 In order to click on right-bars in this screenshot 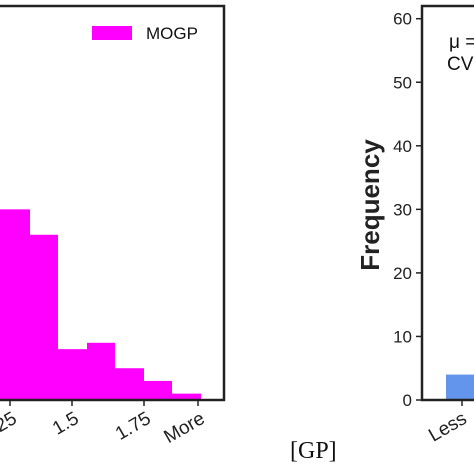, I will do `click(460, 387)`.